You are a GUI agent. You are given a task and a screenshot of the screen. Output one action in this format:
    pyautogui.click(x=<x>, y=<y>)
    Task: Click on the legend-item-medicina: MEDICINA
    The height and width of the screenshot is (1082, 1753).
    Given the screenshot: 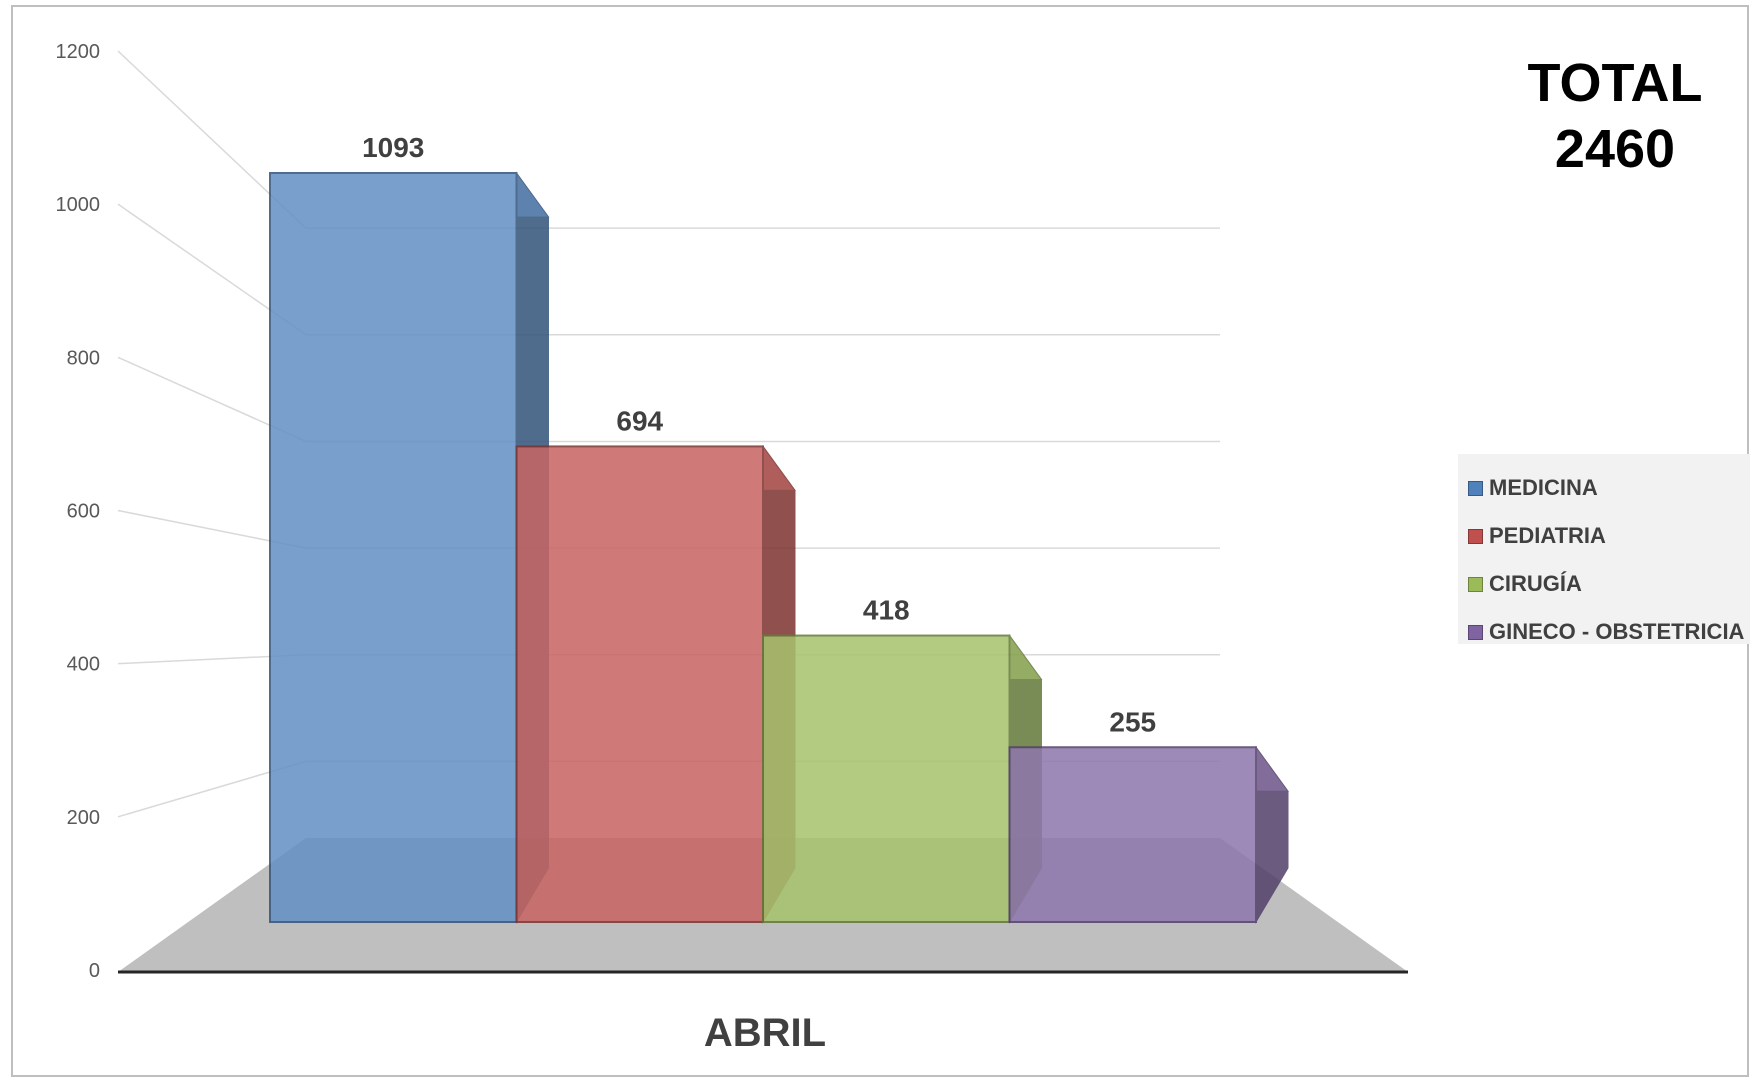 What is the action you would take?
    pyautogui.click(x=1609, y=488)
    